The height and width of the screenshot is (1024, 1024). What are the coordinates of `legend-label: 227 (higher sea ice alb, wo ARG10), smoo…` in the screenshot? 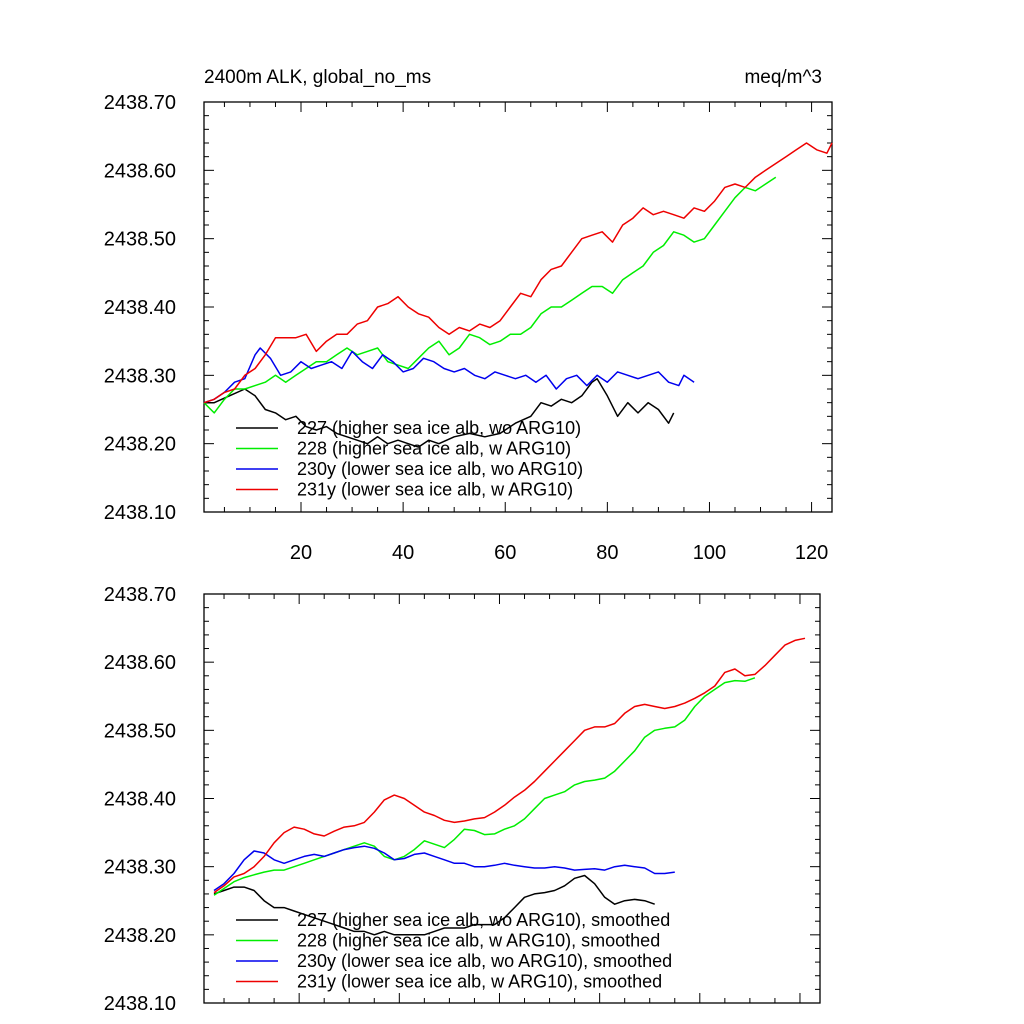 It's located at (483, 920).